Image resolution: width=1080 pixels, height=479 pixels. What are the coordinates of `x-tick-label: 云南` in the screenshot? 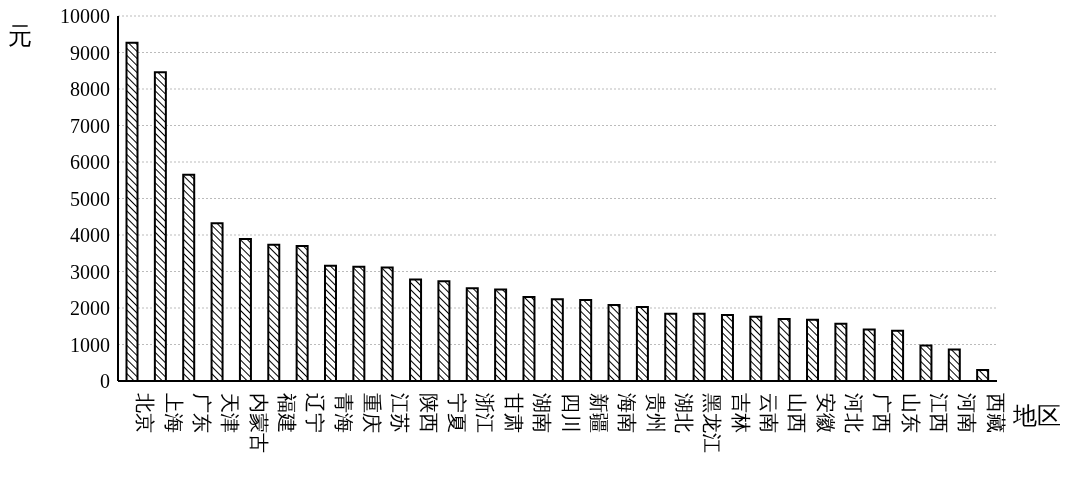 It's located at (768, 413).